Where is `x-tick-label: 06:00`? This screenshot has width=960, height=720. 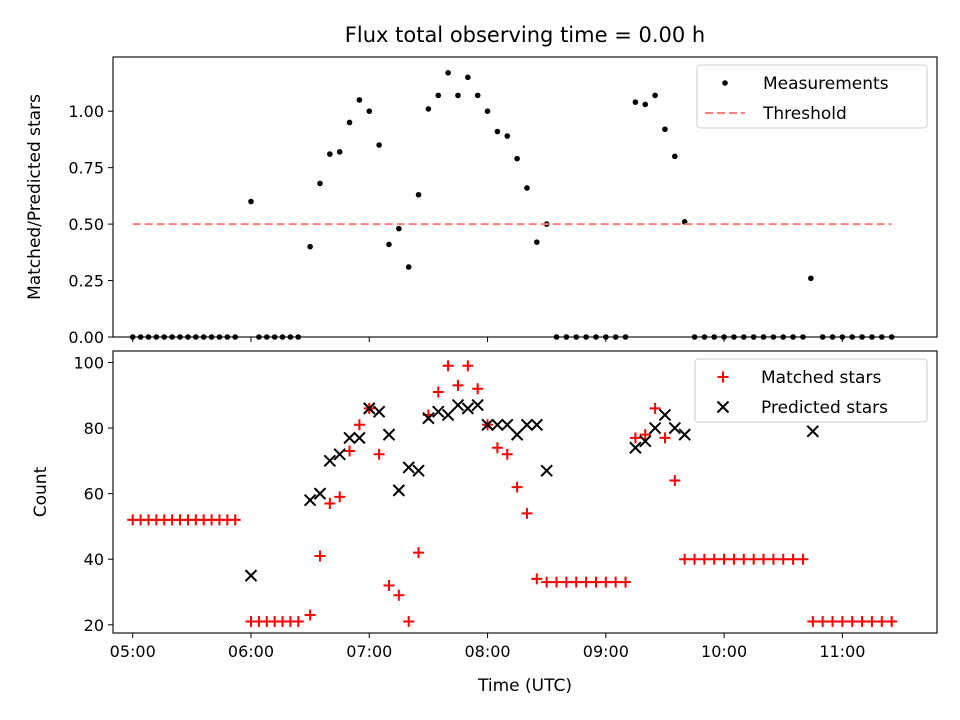
x-tick-label: 06:00 is located at coordinates (251, 651).